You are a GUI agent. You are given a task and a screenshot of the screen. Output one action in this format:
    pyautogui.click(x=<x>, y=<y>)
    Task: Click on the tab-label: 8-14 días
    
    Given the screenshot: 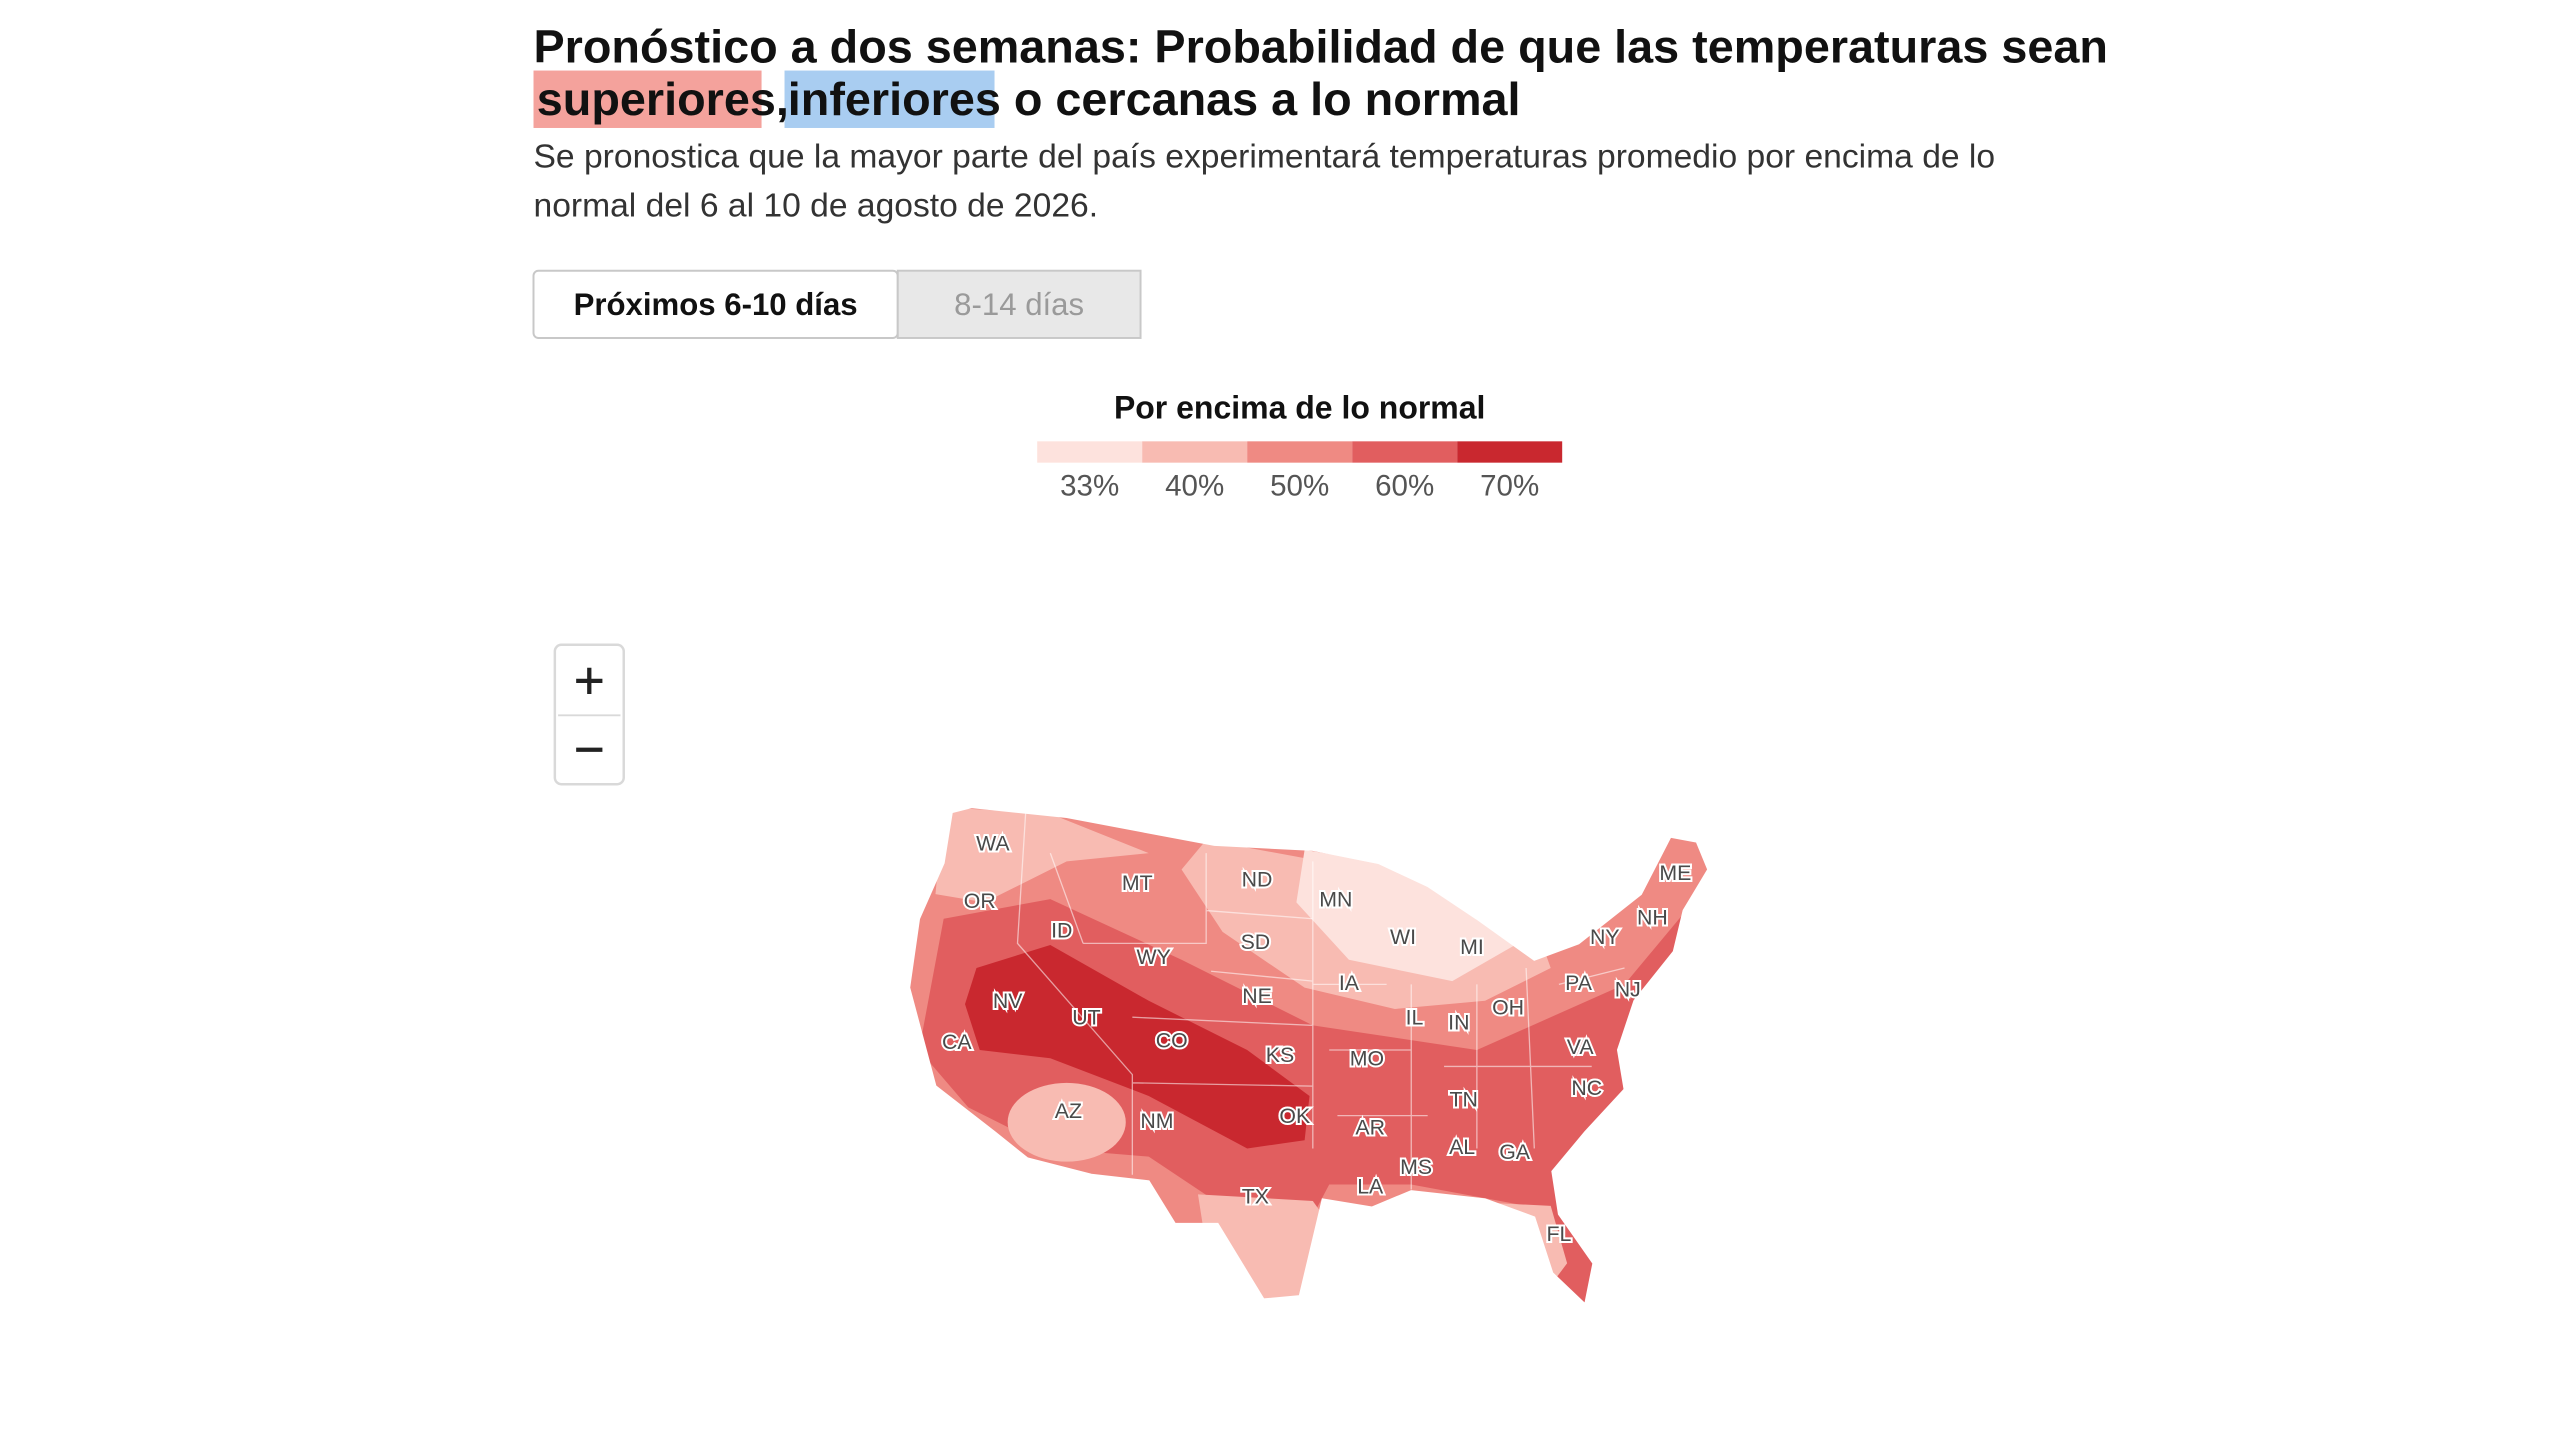 What is the action you would take?
    pyautogui.click(x=1019, y=304)
    